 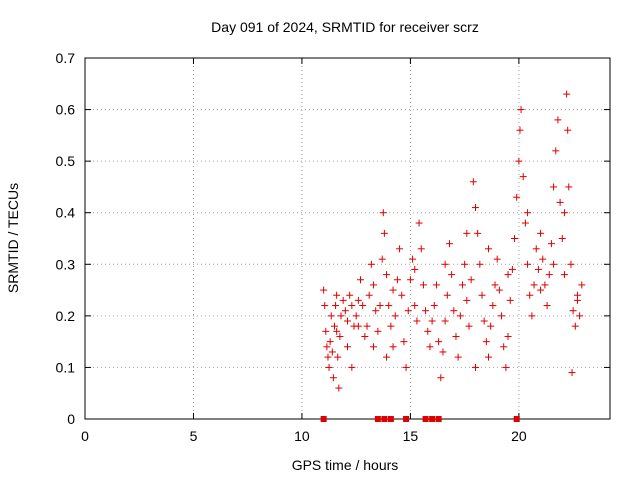 I want to click on y-tick-label: 0.2, so click(x=66, y=316).